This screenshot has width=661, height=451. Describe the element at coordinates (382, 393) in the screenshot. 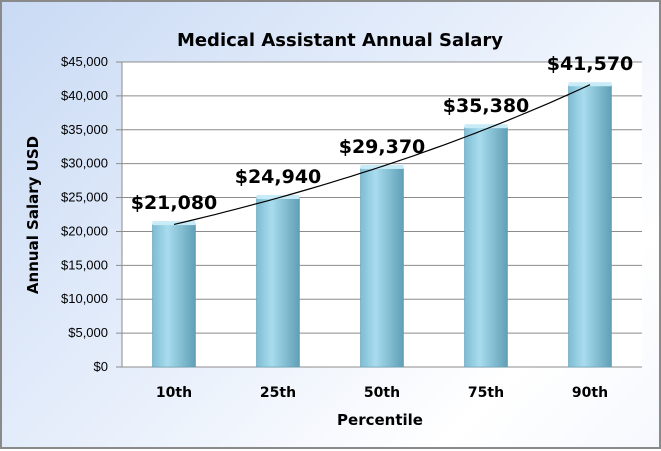

I see `x-tick-label: 50th` at that location.